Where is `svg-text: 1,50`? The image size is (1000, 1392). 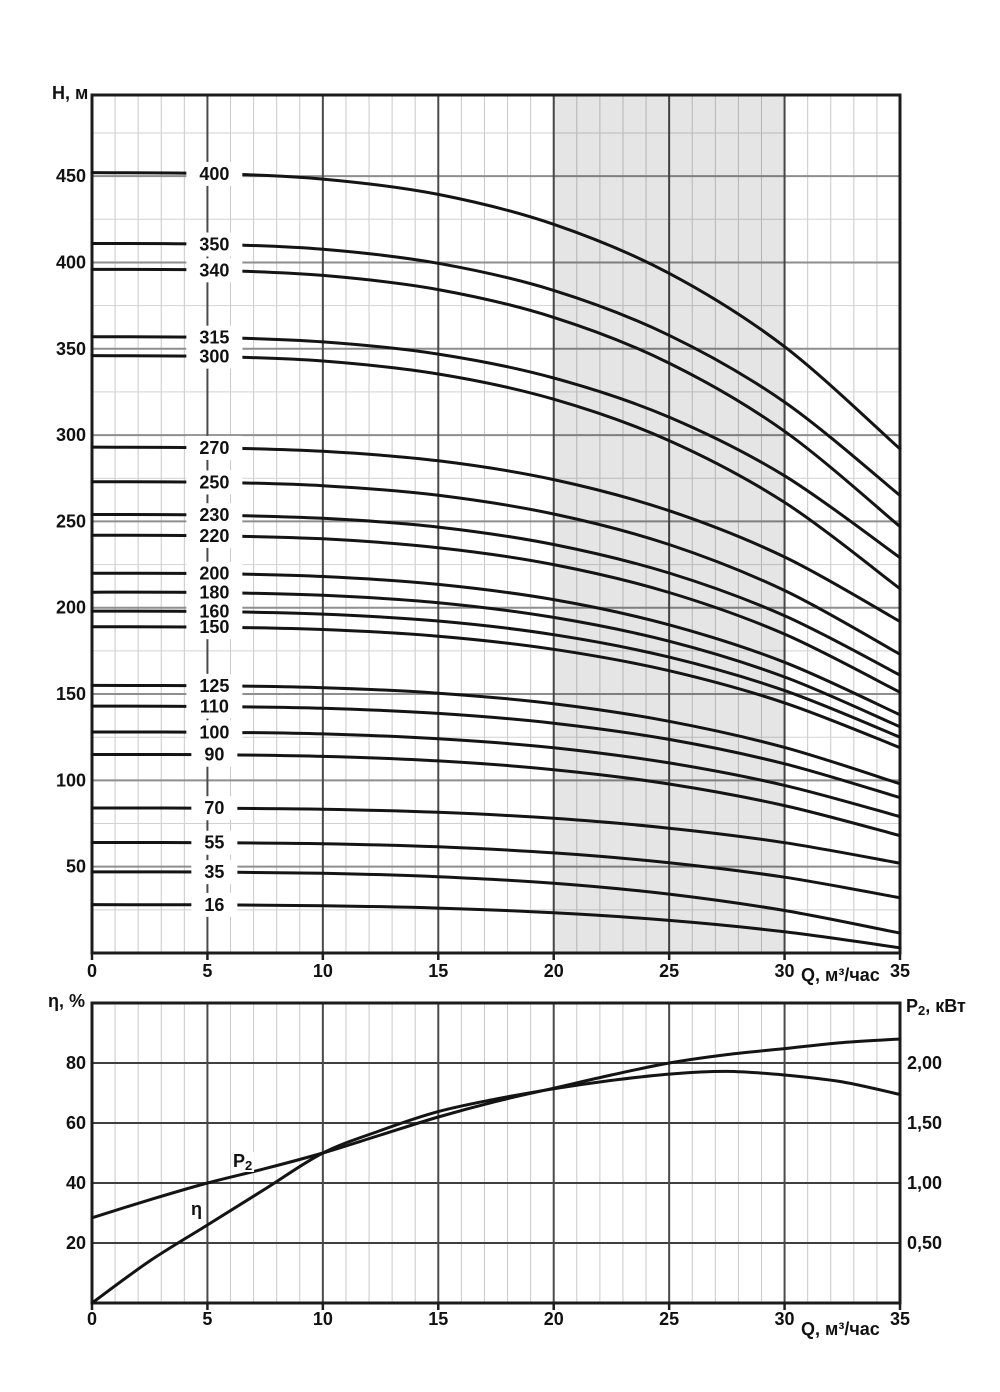 svg-text: 1,50 is located at coordinates (924, 1123).